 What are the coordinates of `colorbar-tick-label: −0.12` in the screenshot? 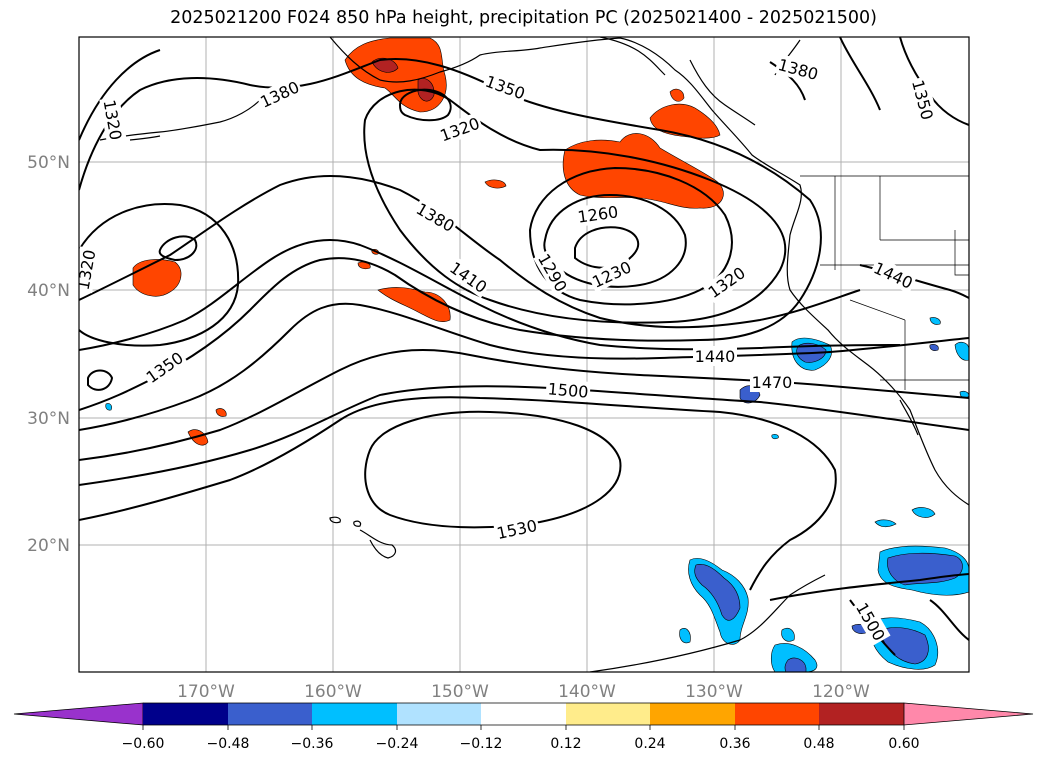 It's located at (481, 744).